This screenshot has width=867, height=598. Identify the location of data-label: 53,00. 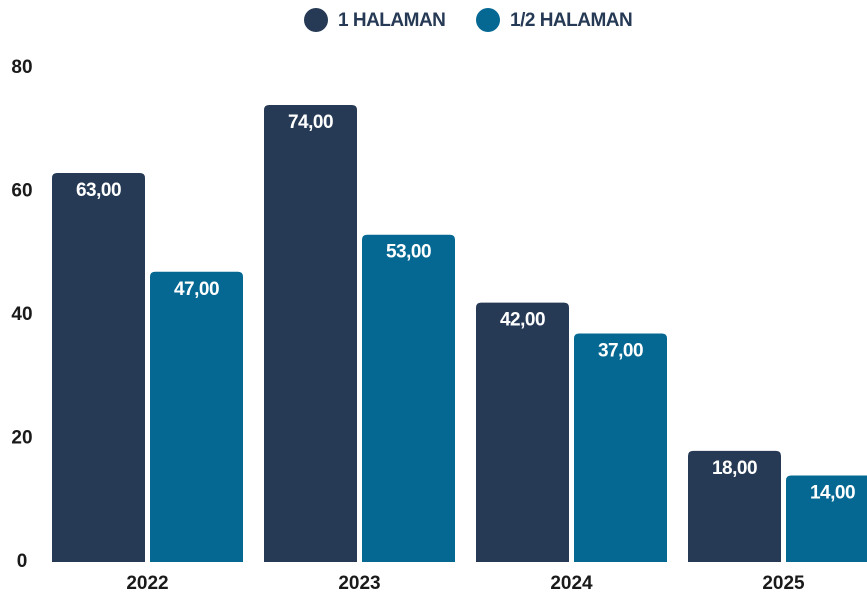
(408, 252).